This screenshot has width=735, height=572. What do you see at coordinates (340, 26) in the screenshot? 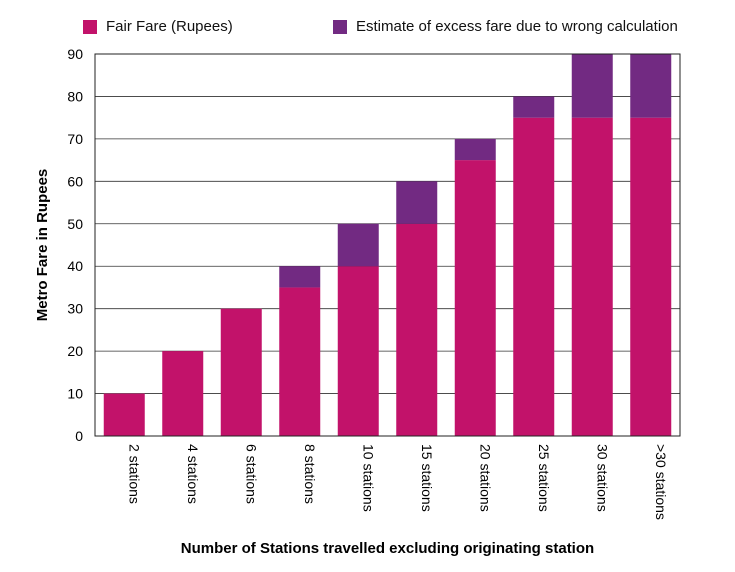
I see `legend-swatch-excess-fare` at bounding box center [340, 26].